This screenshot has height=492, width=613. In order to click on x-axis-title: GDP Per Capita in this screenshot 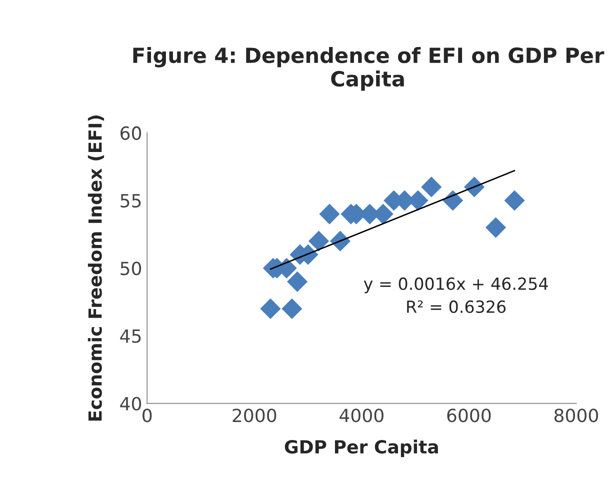, I will do `click(361, 449)`.